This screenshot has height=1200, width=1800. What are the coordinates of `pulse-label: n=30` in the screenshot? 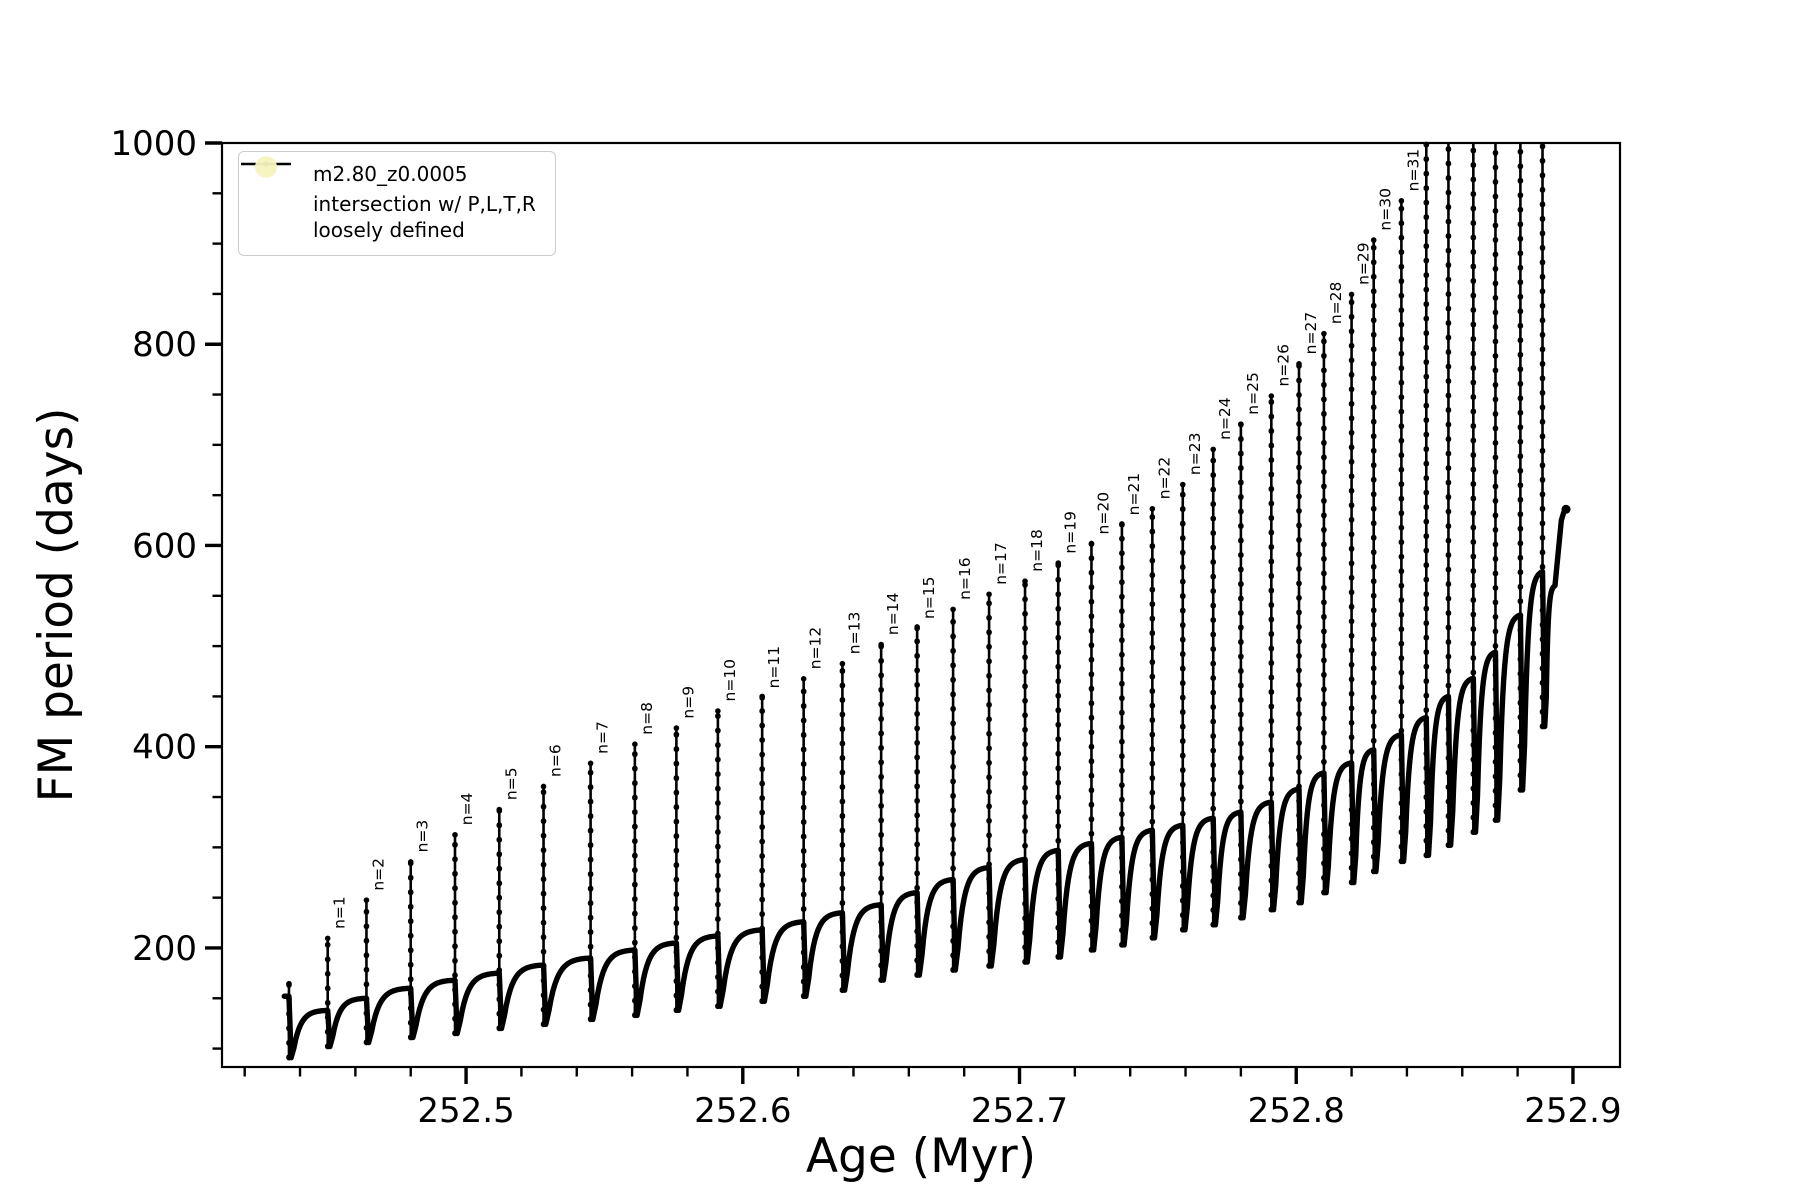 It's located at (1386, 209).